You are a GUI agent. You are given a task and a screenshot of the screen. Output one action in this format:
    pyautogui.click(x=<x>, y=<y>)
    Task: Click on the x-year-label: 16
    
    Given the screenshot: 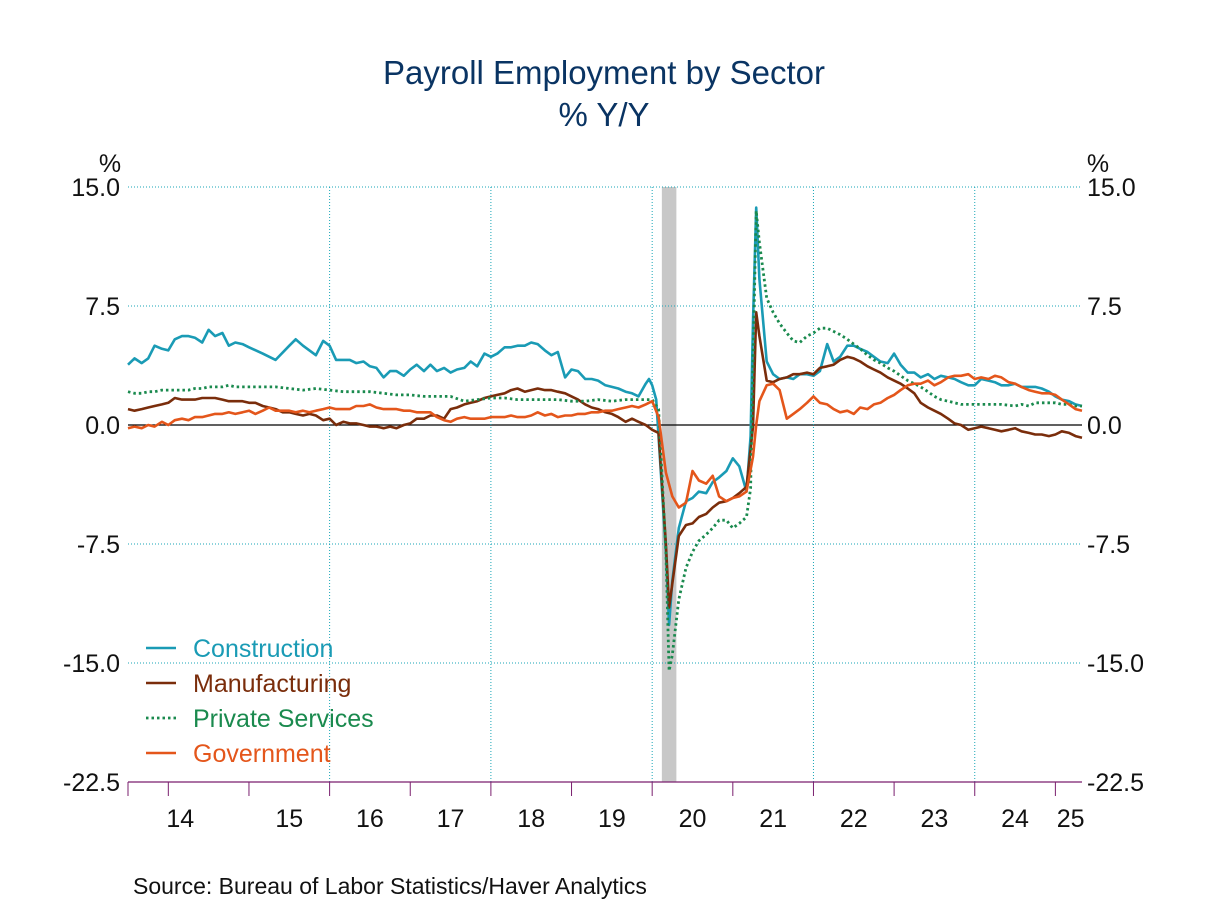 What is the action you would take?
    pyautogui.click(x=370, y=819)
    